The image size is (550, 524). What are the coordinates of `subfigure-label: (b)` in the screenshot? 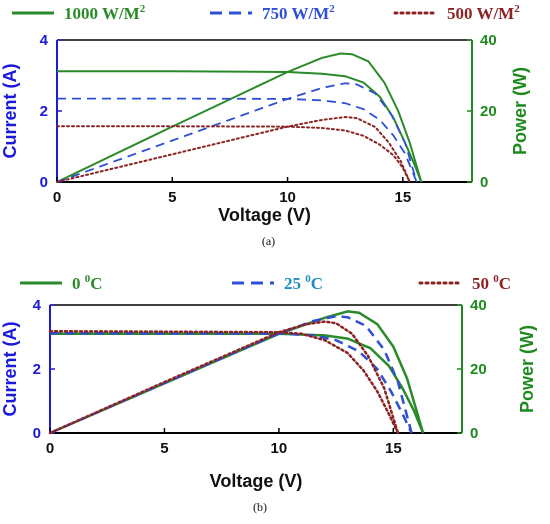 It's located at (260, 507).